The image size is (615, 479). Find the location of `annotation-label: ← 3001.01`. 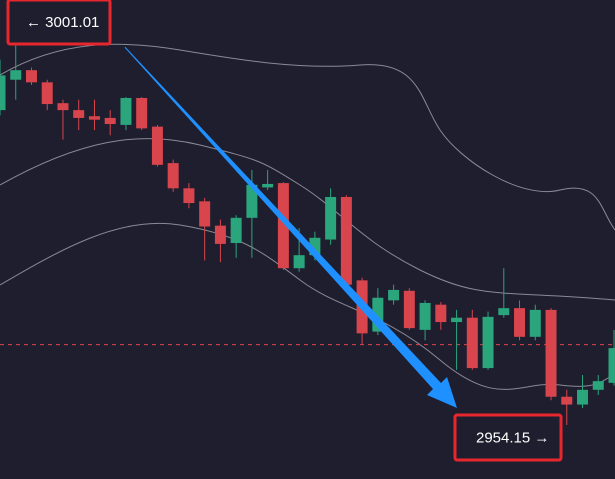

annotation-label: ← 3001.01 is located at coordinates (62, 22).